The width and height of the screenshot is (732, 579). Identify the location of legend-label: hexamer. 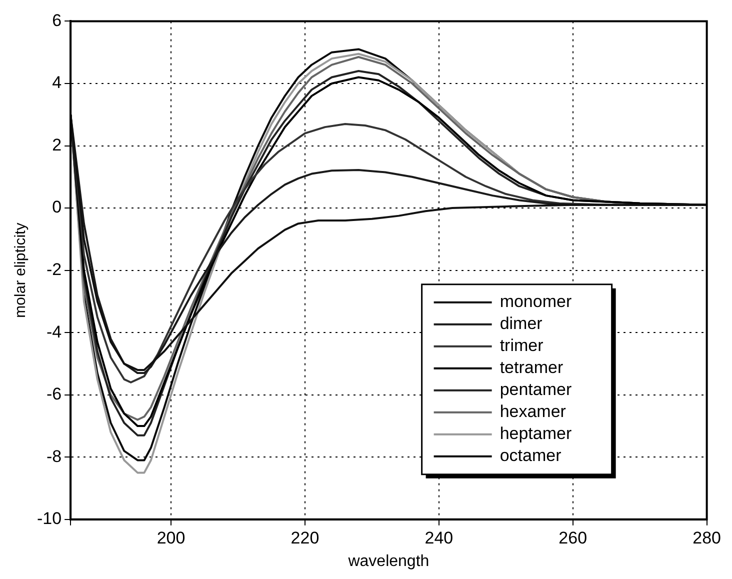
(533, 412).